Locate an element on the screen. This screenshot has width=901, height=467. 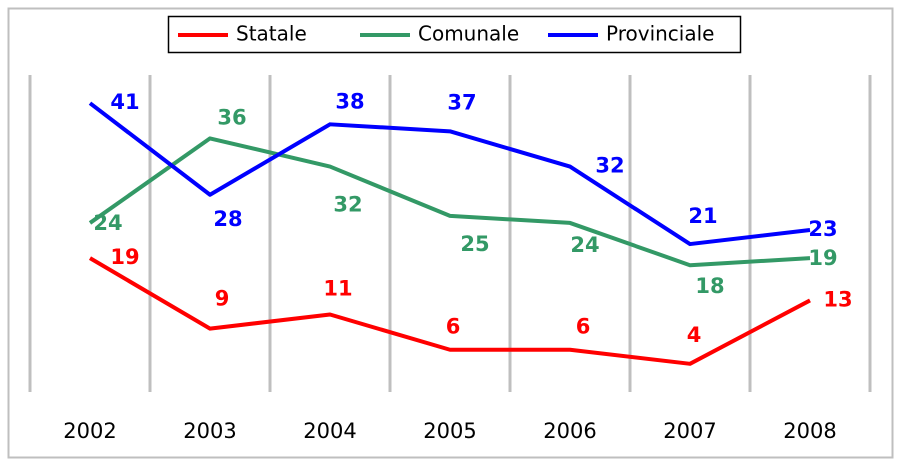
data-label: 38 is located at coordinates (349, 101).